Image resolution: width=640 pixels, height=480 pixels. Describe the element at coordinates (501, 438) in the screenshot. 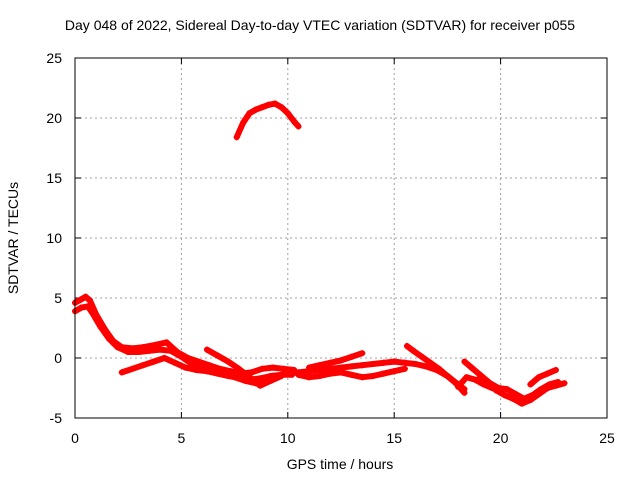

I see `x-tick-label: 20` at that location.